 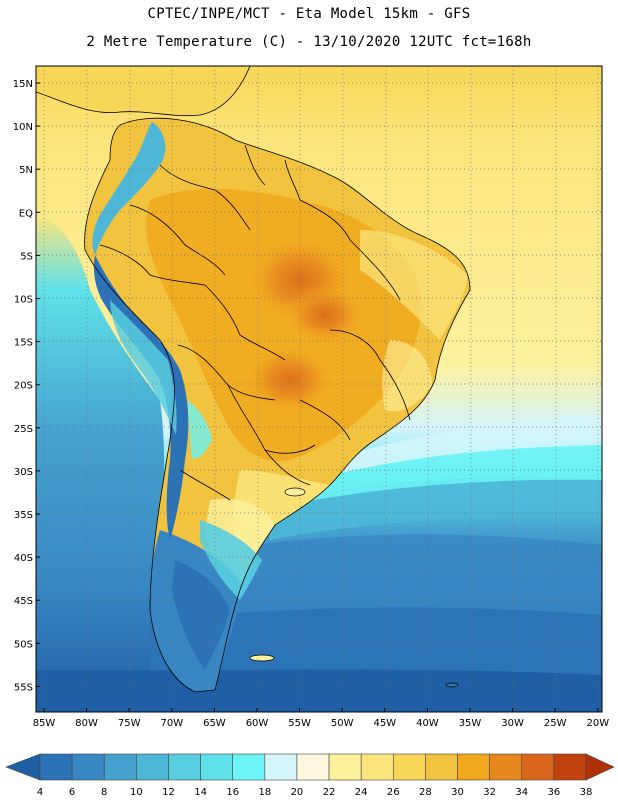 I want to click on colorbar: 4 6 8 10 12 14 16 18 20 22 24 26 28 30 32 34 36 38, so click(x=310, y=775).